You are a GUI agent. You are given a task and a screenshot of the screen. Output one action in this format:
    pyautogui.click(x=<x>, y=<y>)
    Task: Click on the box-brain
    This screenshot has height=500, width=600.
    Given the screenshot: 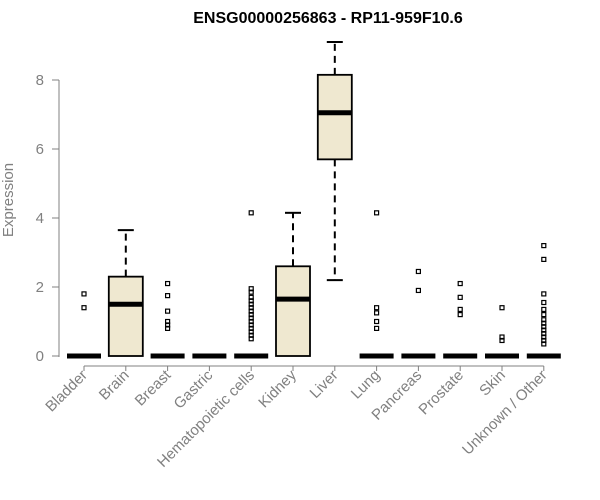 What is the action you would take?
    pyautogui.click(x=125, y=293)
    